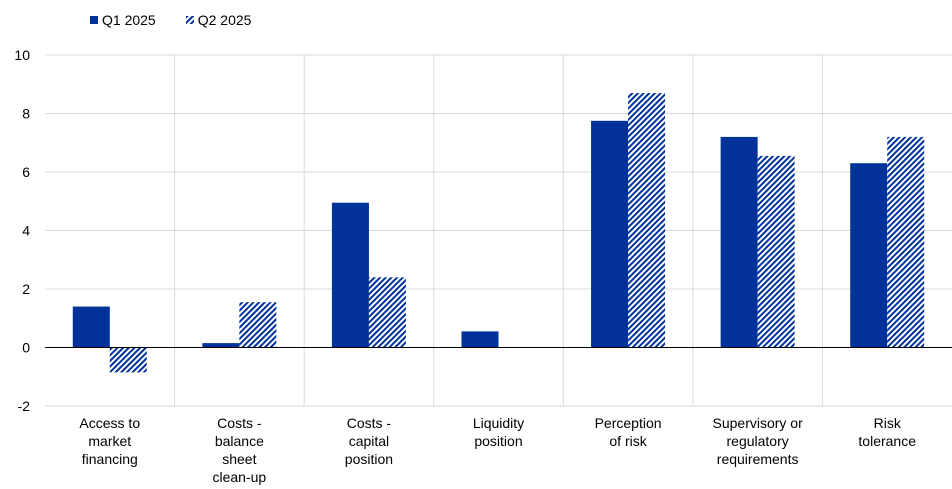  What do you see at coordinates (224, 20) in the screenshot?
I see `legend-label-q2: Q2 2025` at bounding box center [224, 20].